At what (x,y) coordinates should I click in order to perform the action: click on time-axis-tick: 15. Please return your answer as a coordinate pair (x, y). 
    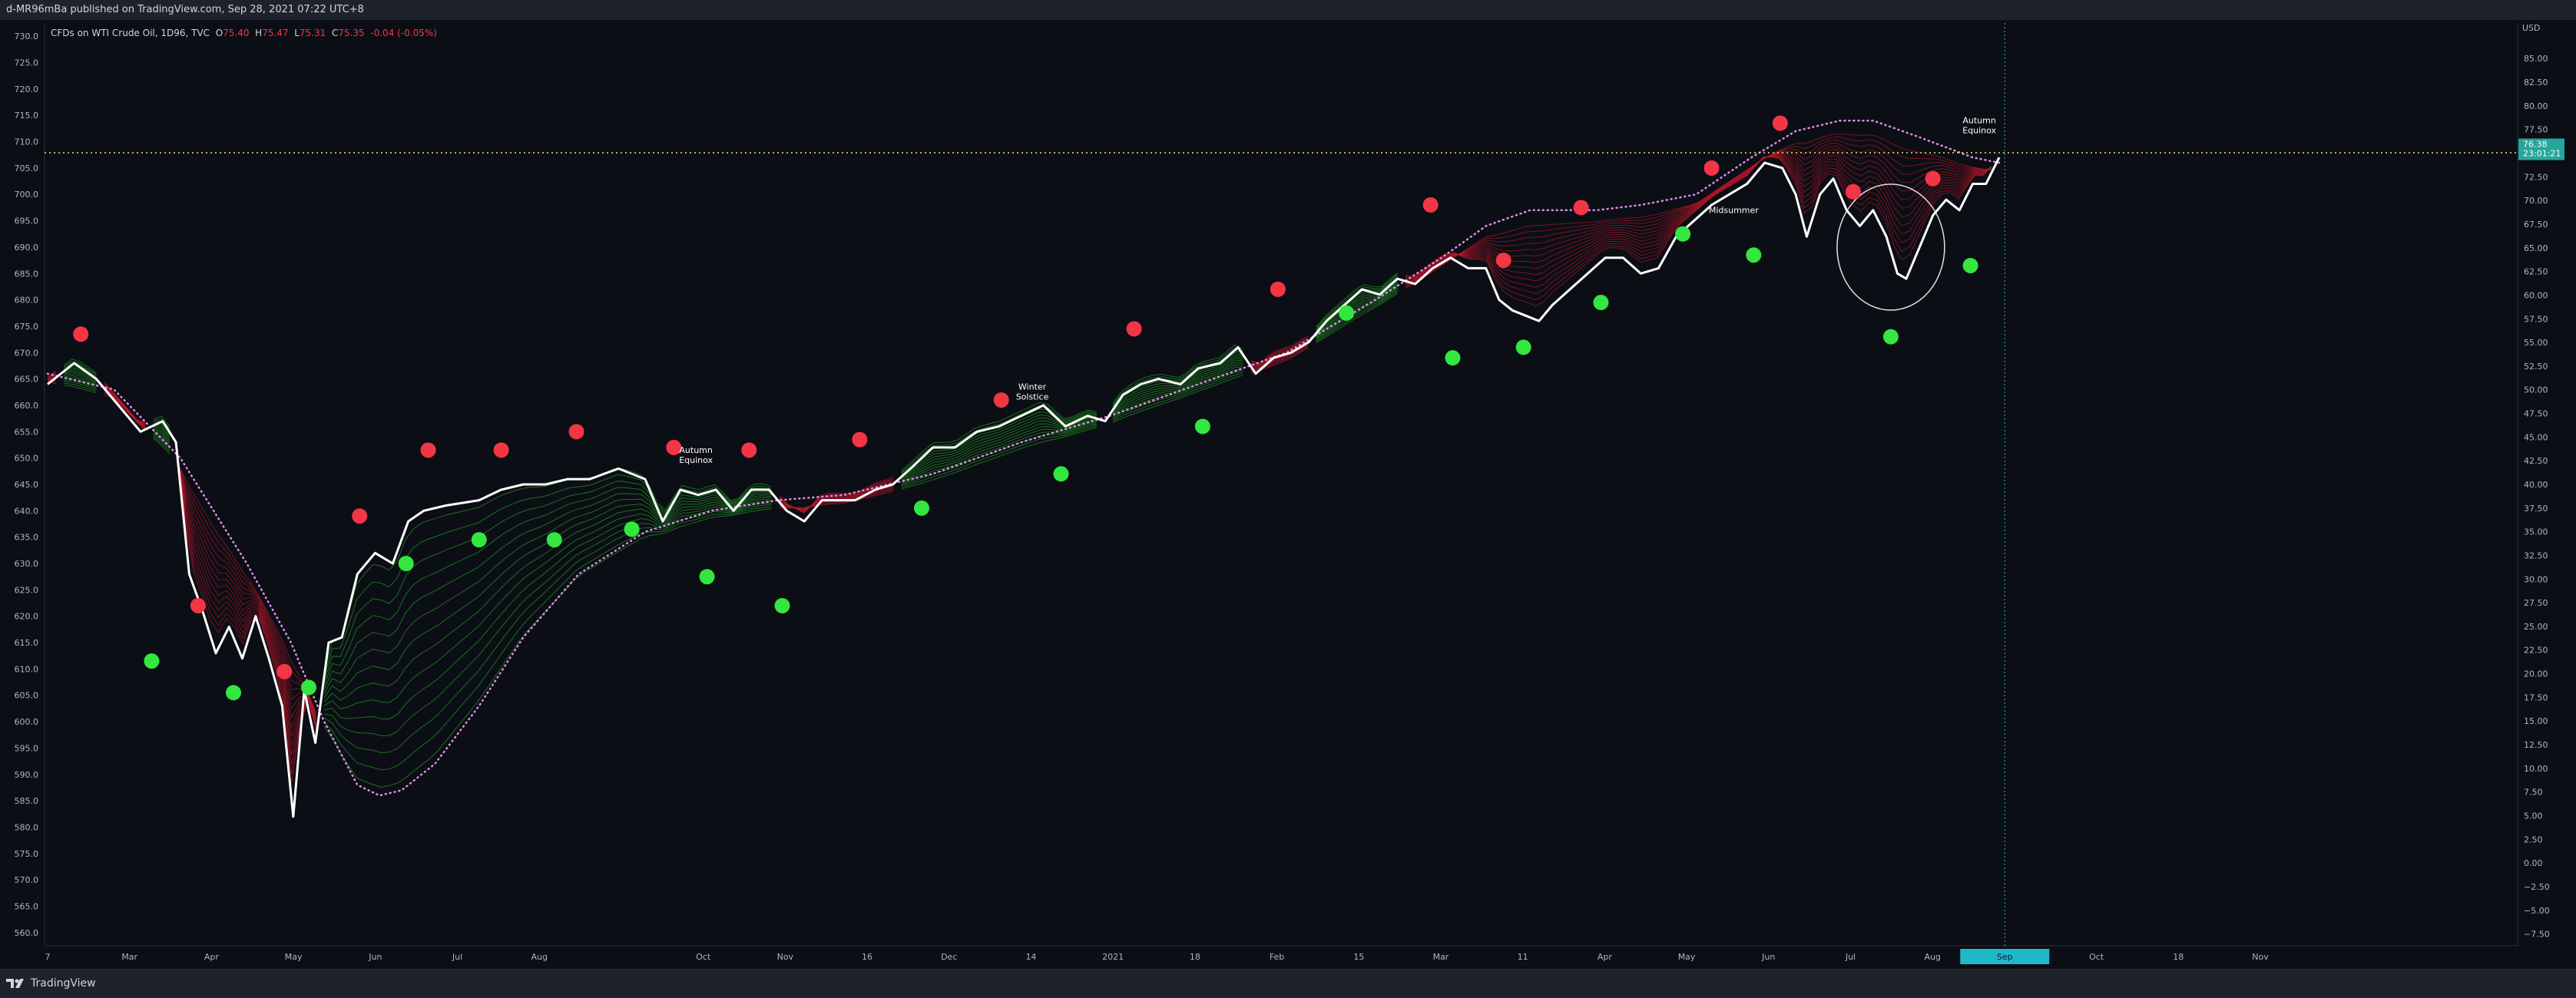
    Looking at the image, I should click on (1358, 957).